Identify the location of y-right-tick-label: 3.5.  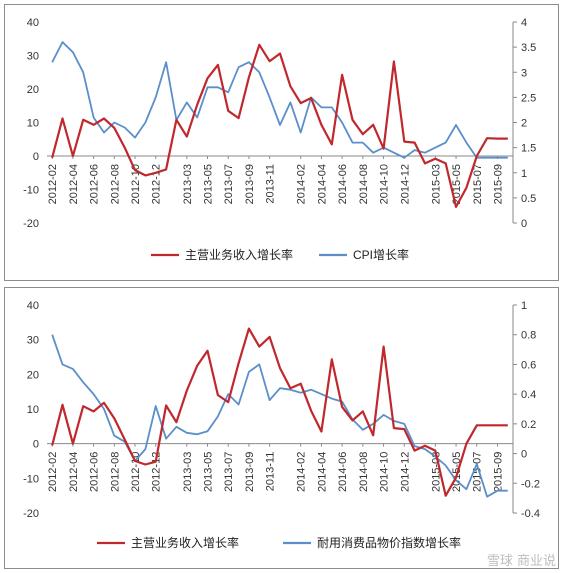
(528, 48).